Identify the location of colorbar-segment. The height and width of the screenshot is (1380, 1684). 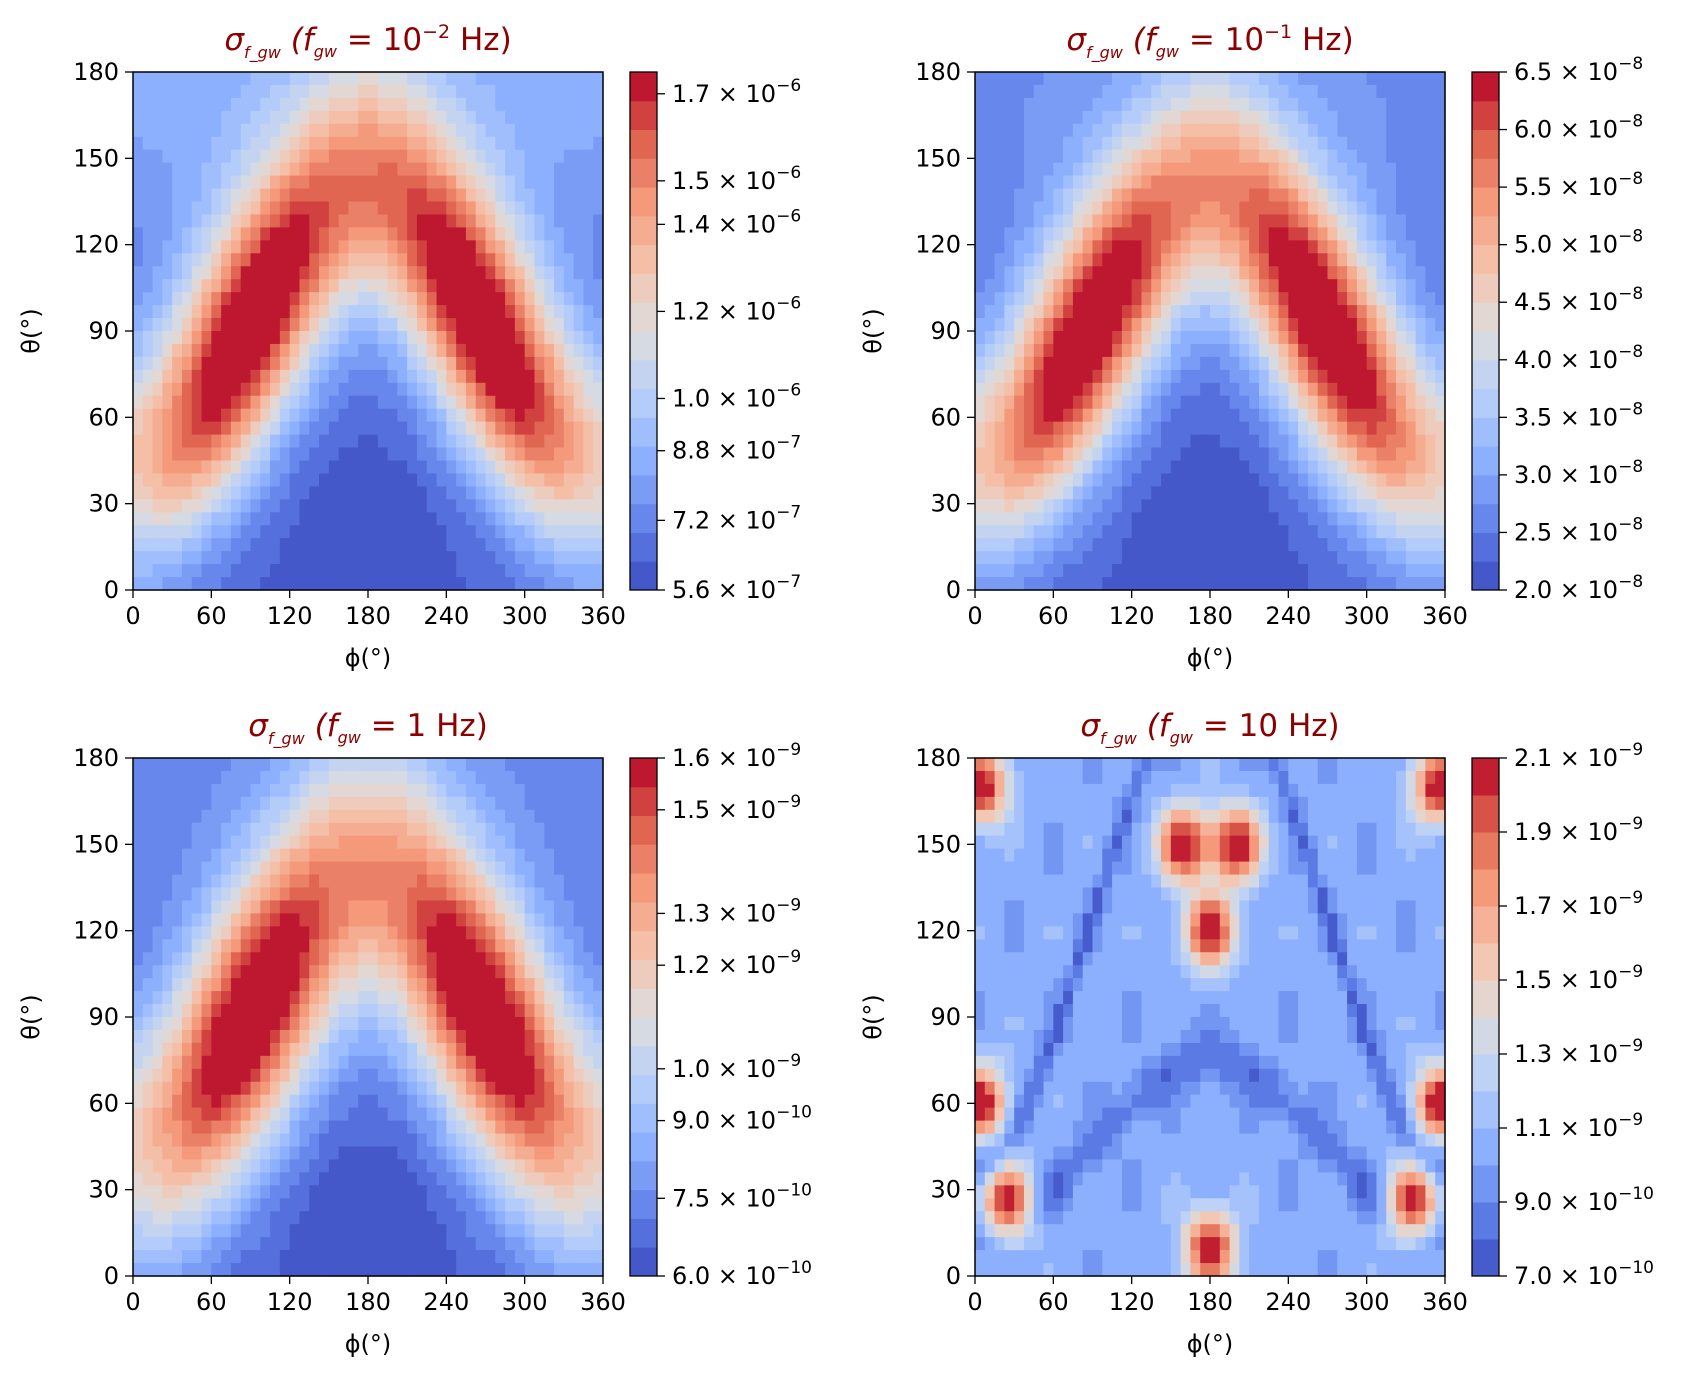
(1485, 202).